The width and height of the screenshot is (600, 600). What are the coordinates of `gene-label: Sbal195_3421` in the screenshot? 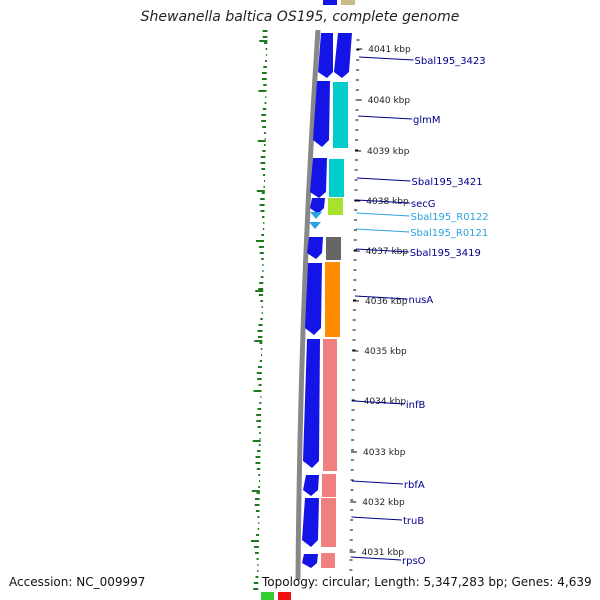 It's located at (447, 182).